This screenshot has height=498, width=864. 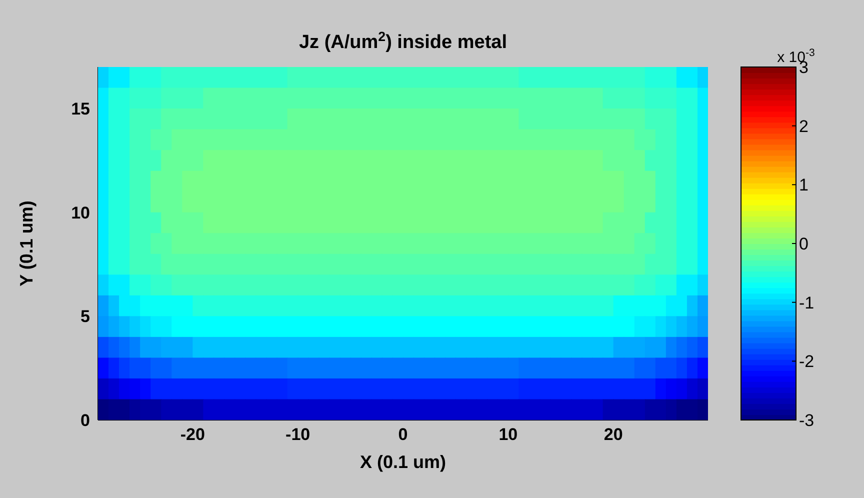 What do you see at coordinates (806, 420) in the screenshot?
I see `color-bar-label: -3` at bounding box center [806, 420].